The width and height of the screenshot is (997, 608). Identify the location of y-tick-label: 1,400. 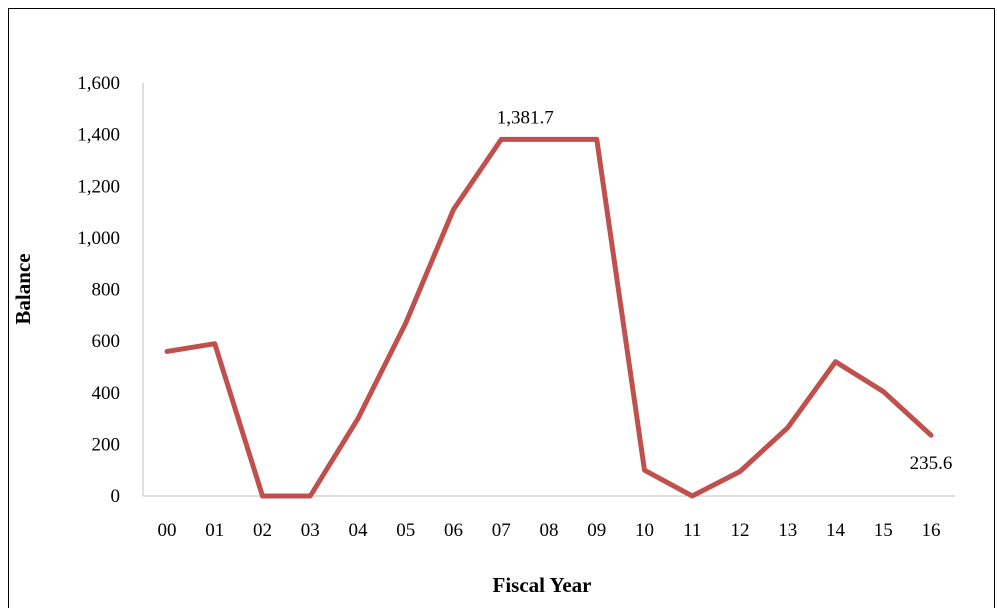
(98, 135).